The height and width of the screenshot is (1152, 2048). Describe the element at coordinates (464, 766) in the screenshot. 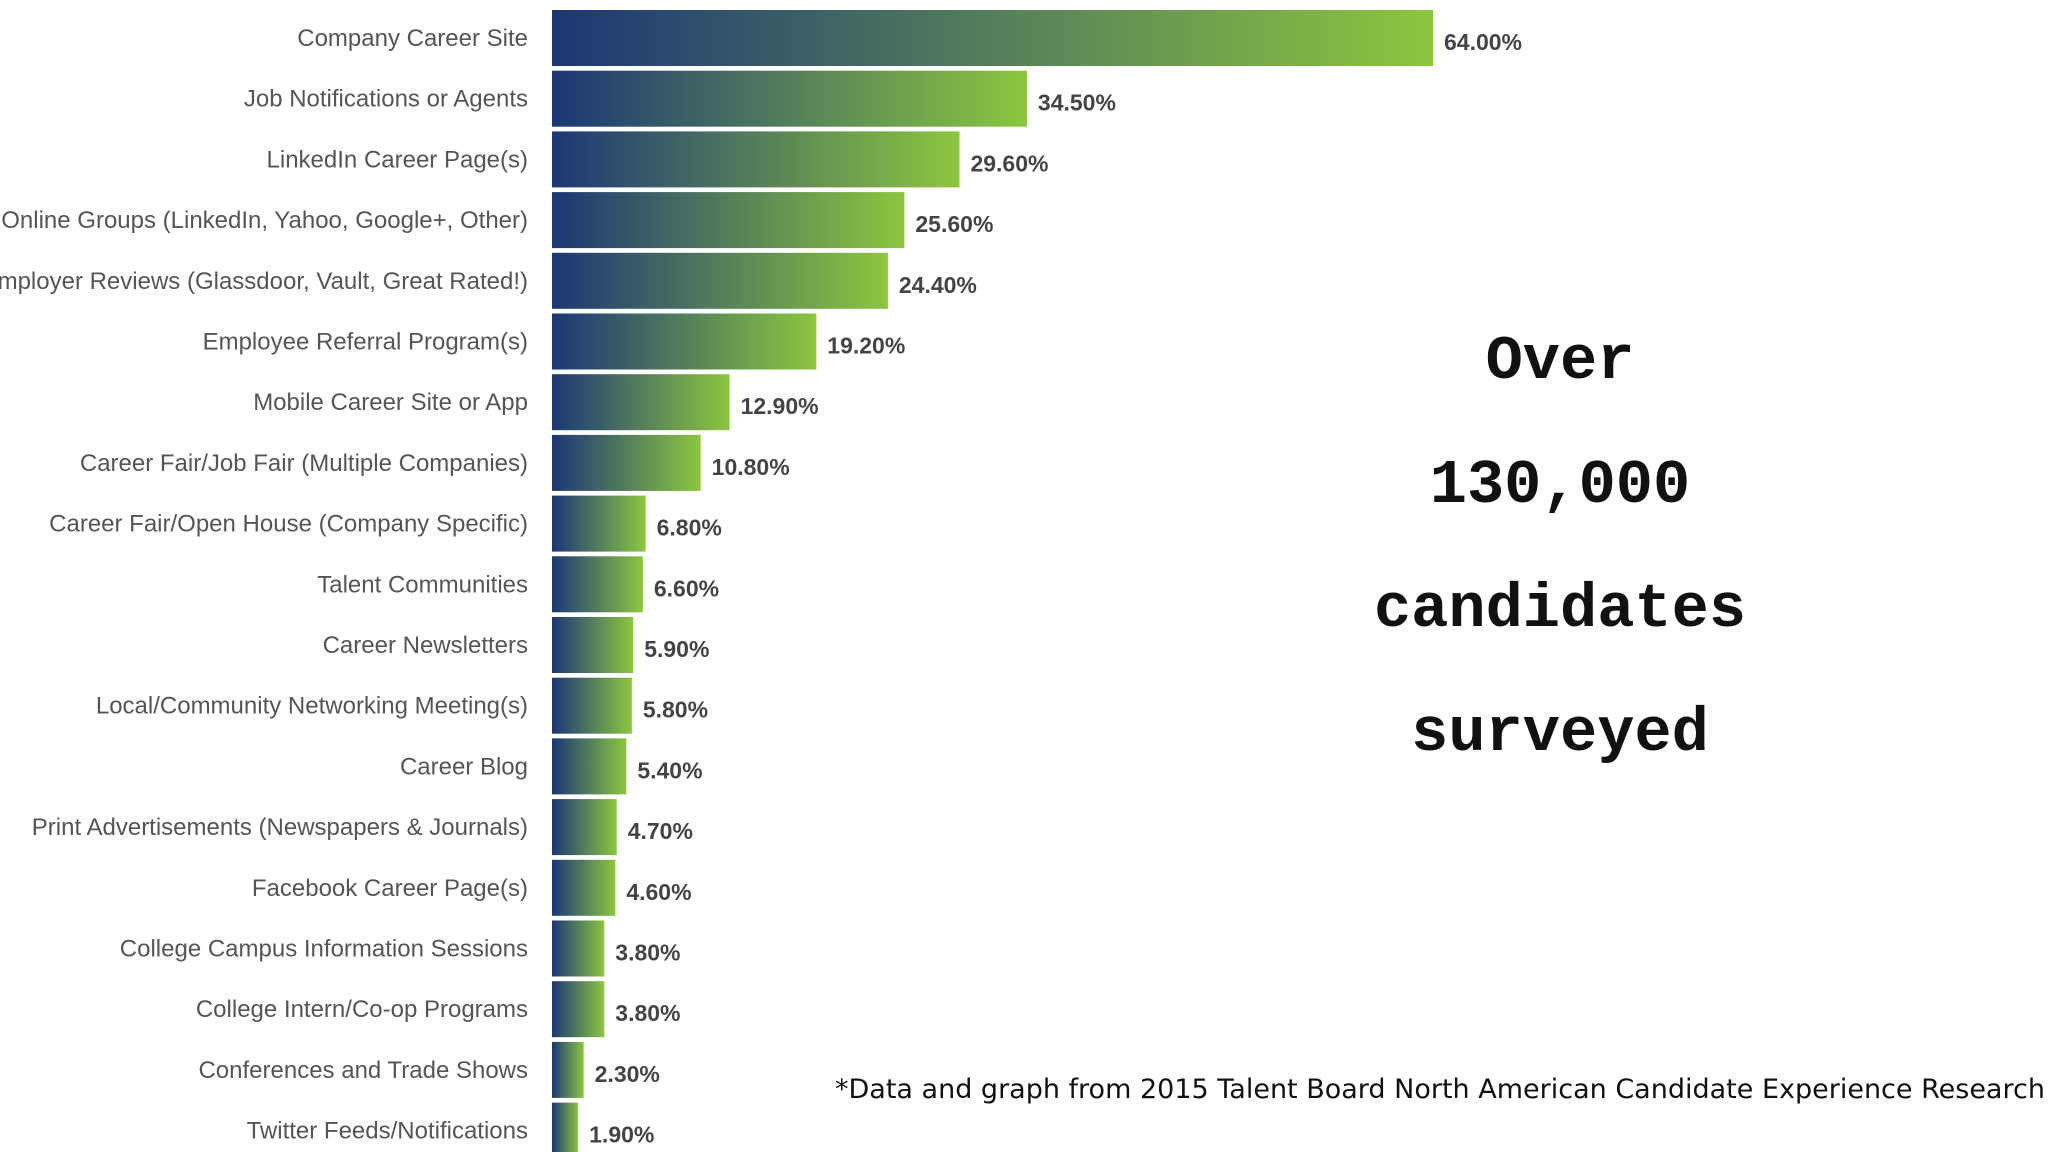

I see `category-label-13: Career Blog` at that location.